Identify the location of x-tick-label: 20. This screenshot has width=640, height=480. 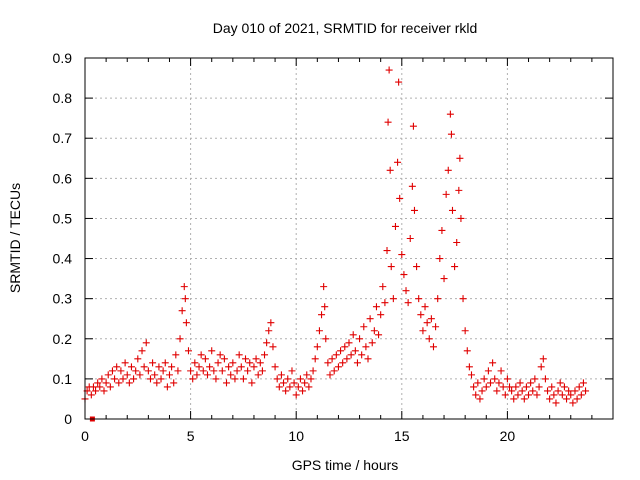
(508, 436).